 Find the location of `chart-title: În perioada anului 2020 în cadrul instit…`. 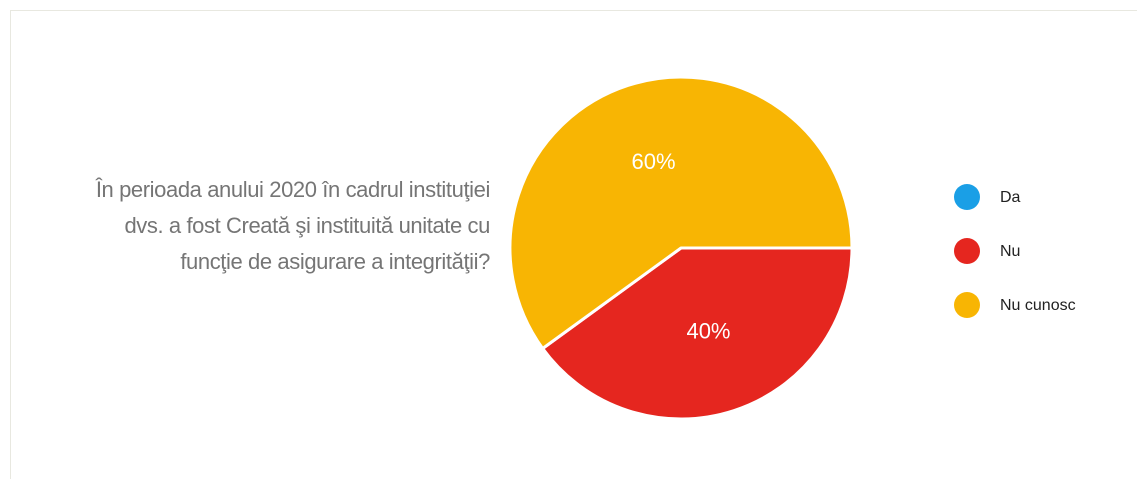

chart-title: În perioada anului 2020 în cadrul instit… is located at coordinates (293, 225).